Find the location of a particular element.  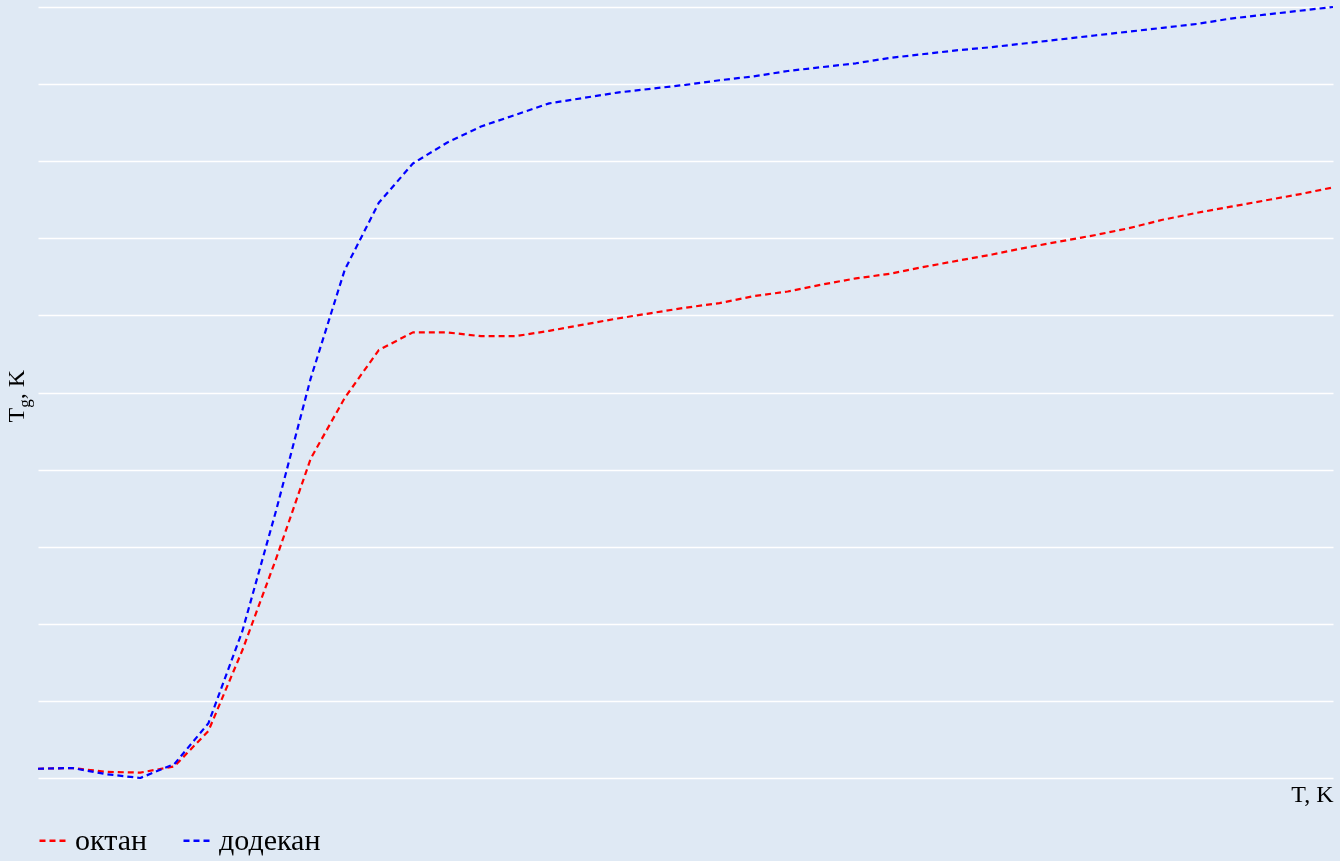

x-axis-title: T, K is located at coordinates (1313, 793).